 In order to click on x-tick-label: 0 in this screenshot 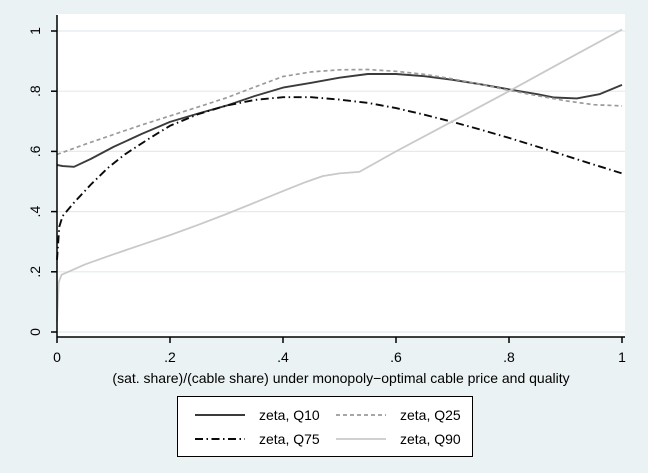, I will do `click(57, 357)`.